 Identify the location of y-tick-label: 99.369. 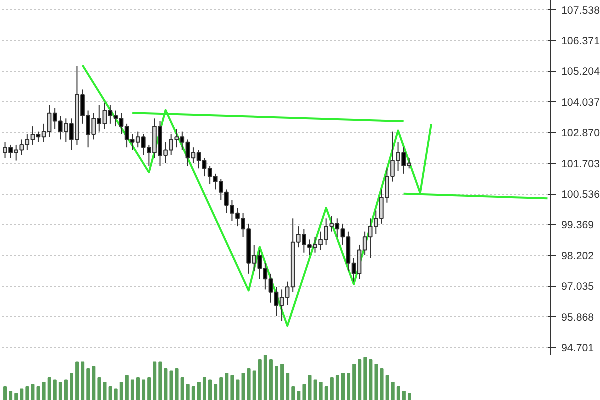
(578, 226).